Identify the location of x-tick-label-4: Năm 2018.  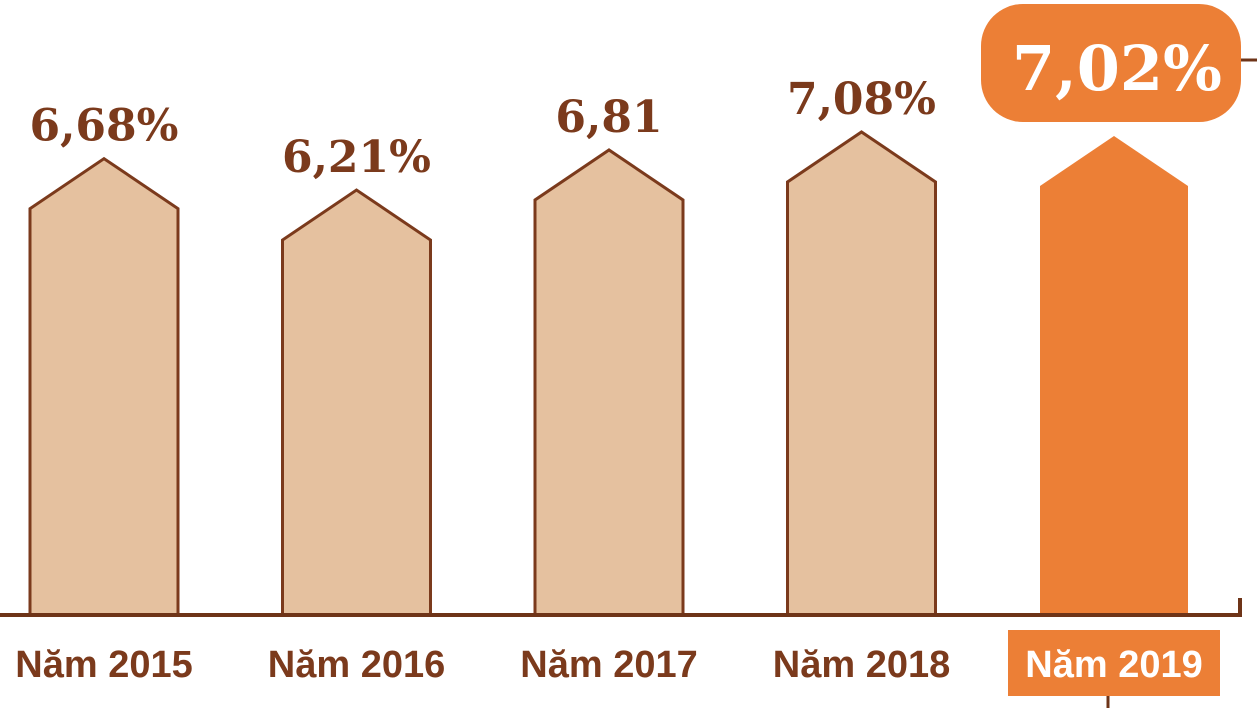
(861, 665).